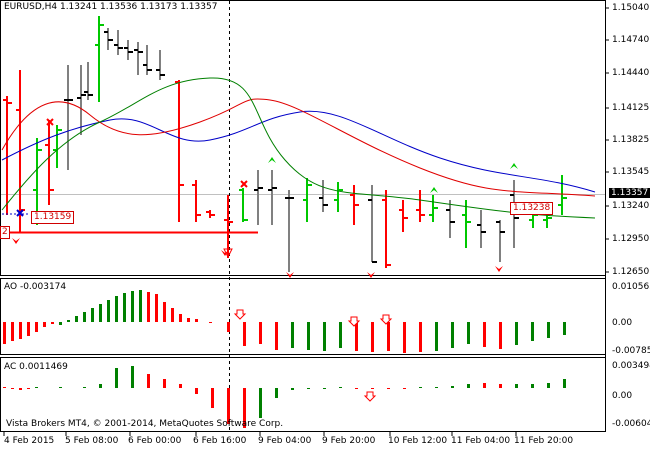 The image size is (650, 450). Describe the element at coordinates (532, 208) in the screenshot. I see `right-price-label: 1.13238` at that location.